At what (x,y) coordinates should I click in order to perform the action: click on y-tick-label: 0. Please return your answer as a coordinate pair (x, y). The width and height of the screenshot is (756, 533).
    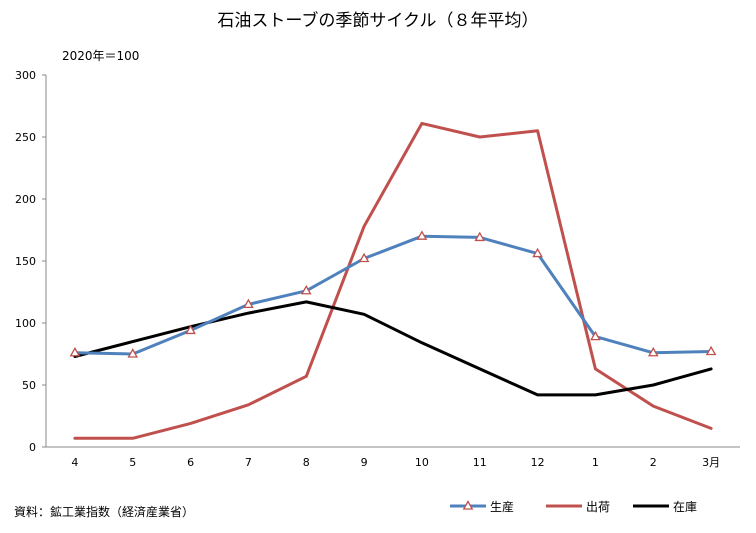
    Looking at the image, I should click on (32, 447).